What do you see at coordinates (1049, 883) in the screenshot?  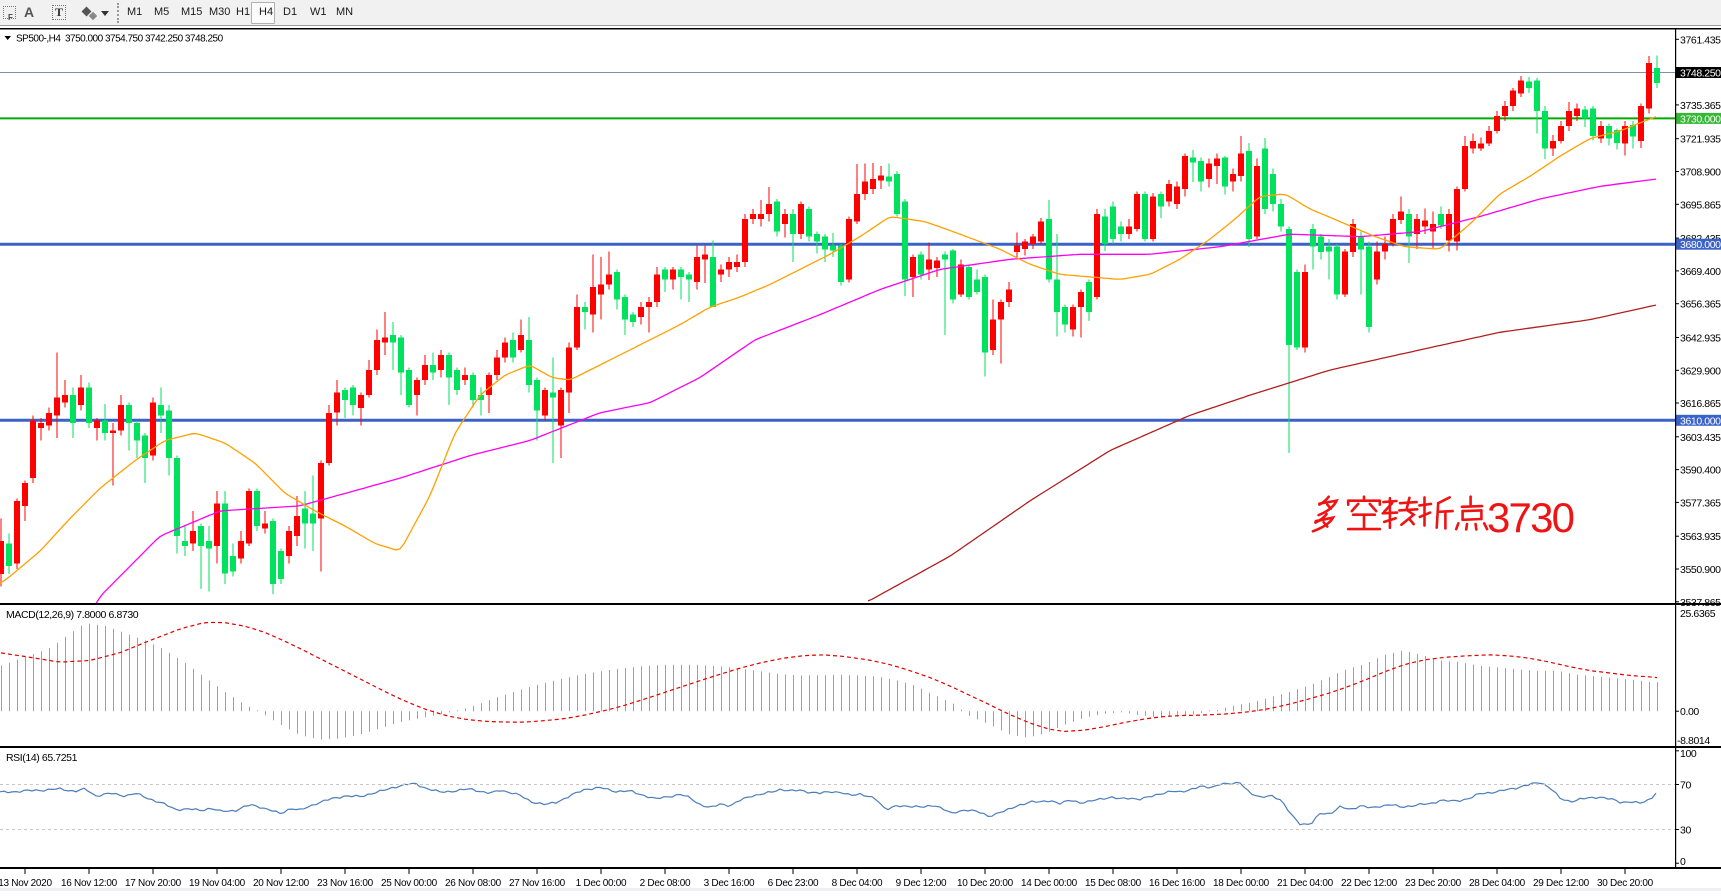 I see `svg-text: 14 Dec 00:00` at bounding box center [1049, 883].